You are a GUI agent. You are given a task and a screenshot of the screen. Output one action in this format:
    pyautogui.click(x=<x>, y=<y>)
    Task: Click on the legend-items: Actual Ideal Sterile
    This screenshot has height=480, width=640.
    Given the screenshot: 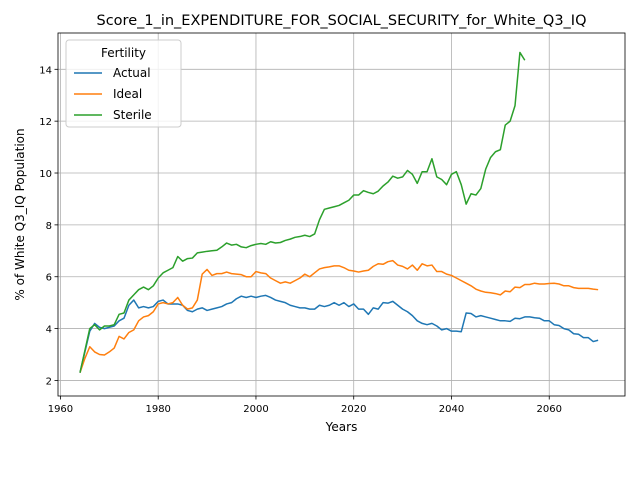 What is the action you would take?
    pyautogui.click(x=113, y=94)
    